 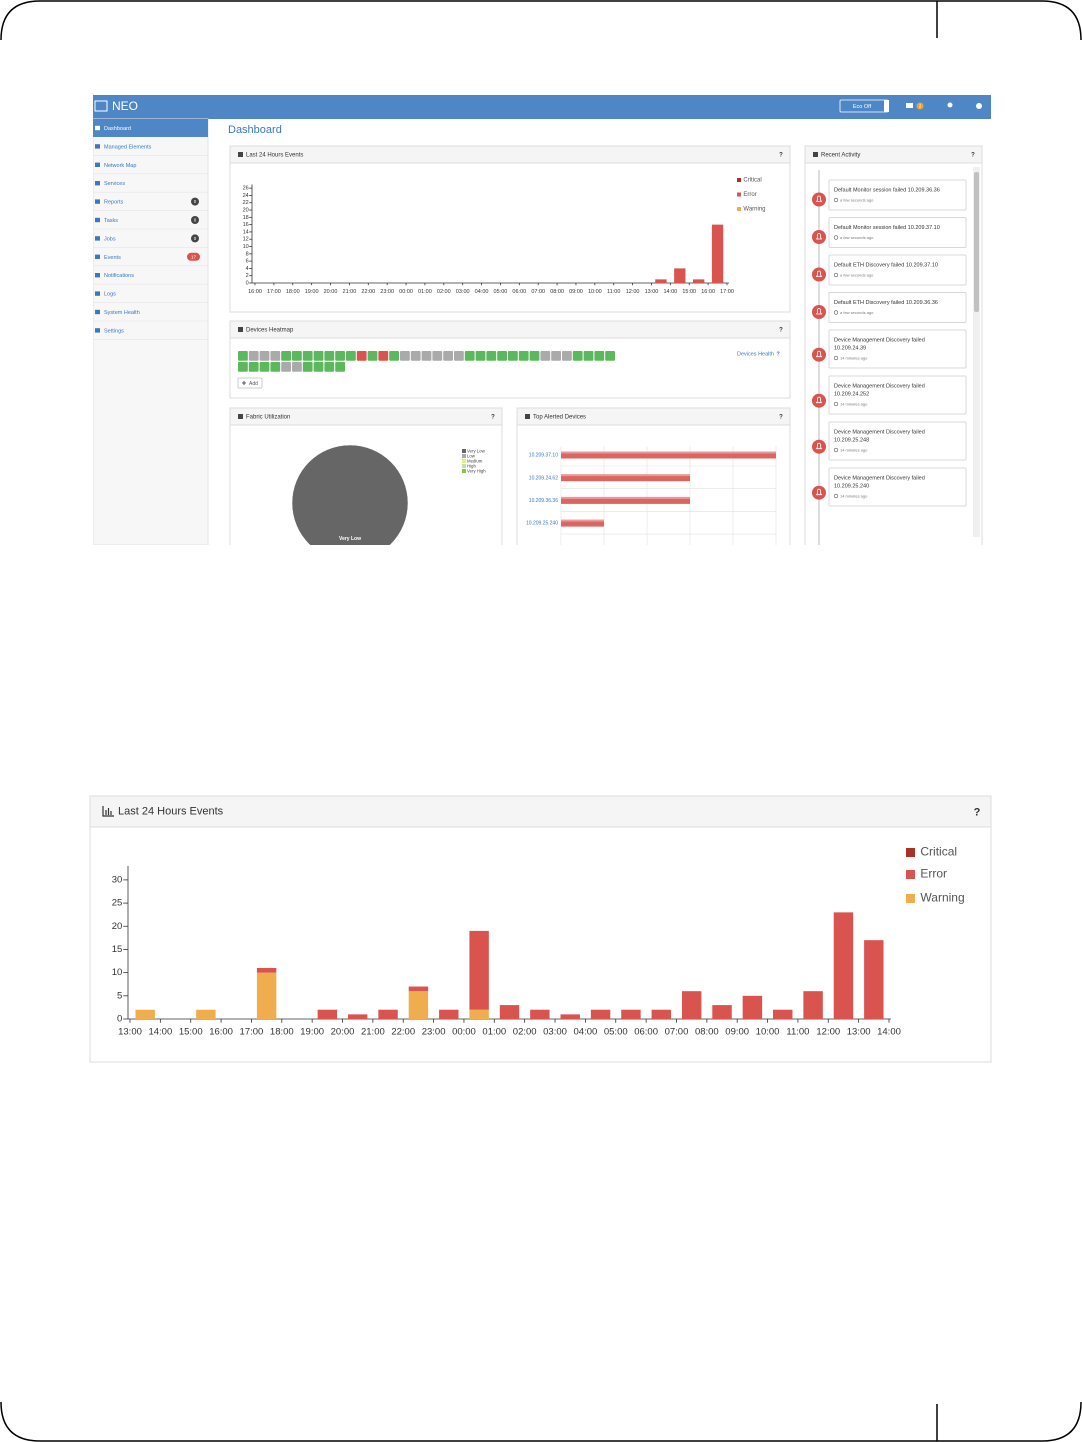 I want to click on x-tick-label: 18:00, so click(x=293, y=292).